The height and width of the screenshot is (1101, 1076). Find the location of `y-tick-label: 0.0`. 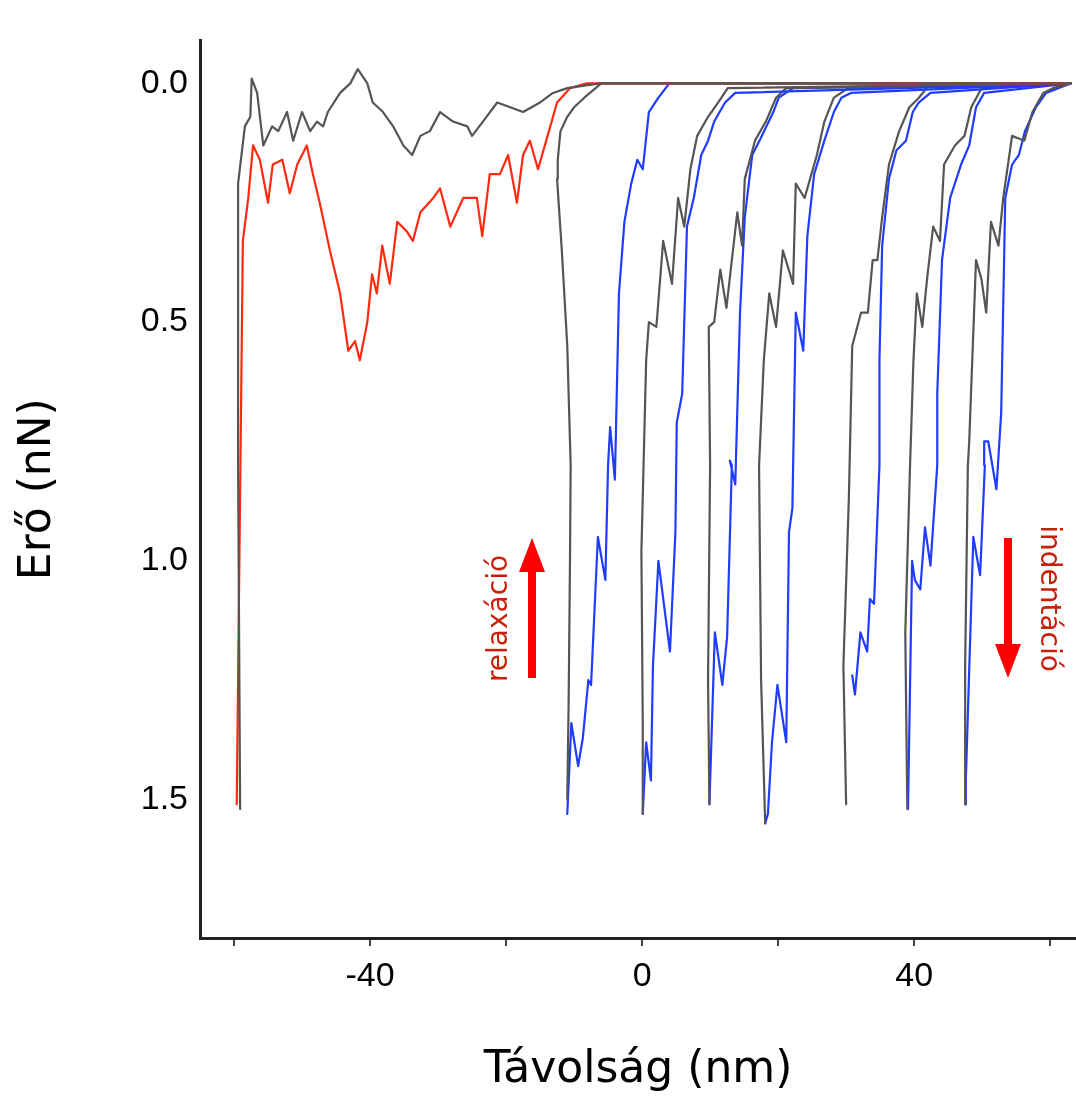

y-tick-label: 0.0 is located at coordinates (164, 80).